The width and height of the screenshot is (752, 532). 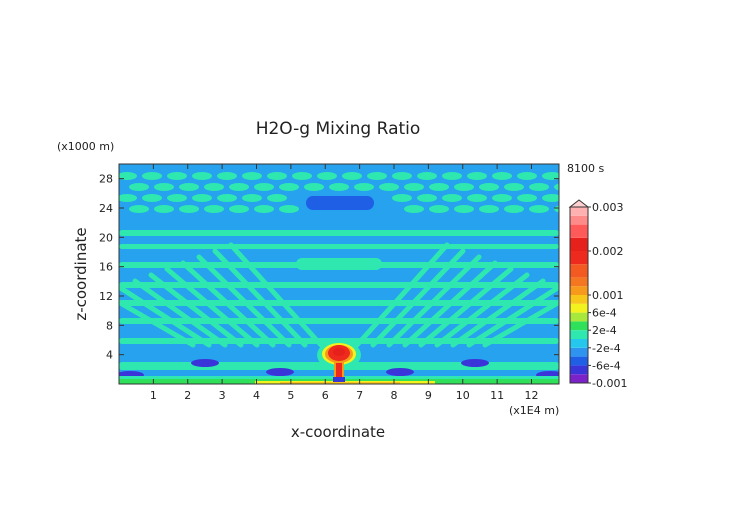 I want to click on y-unit-label: (x1000 m), so click(x=85, y=146).